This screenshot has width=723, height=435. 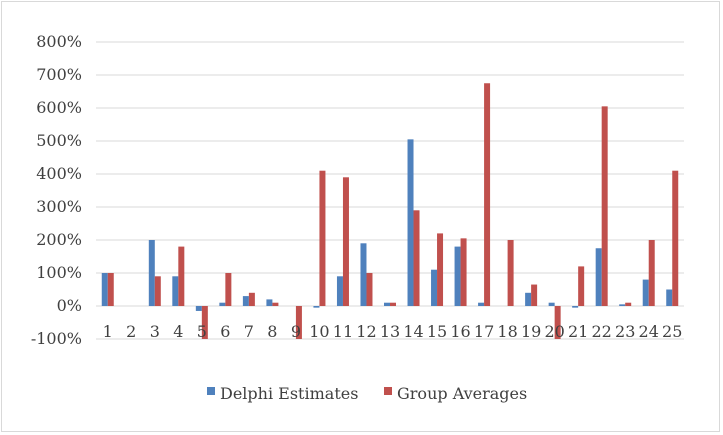 I want to click on y-tick-label: 200%, so click(x=59, y=239).